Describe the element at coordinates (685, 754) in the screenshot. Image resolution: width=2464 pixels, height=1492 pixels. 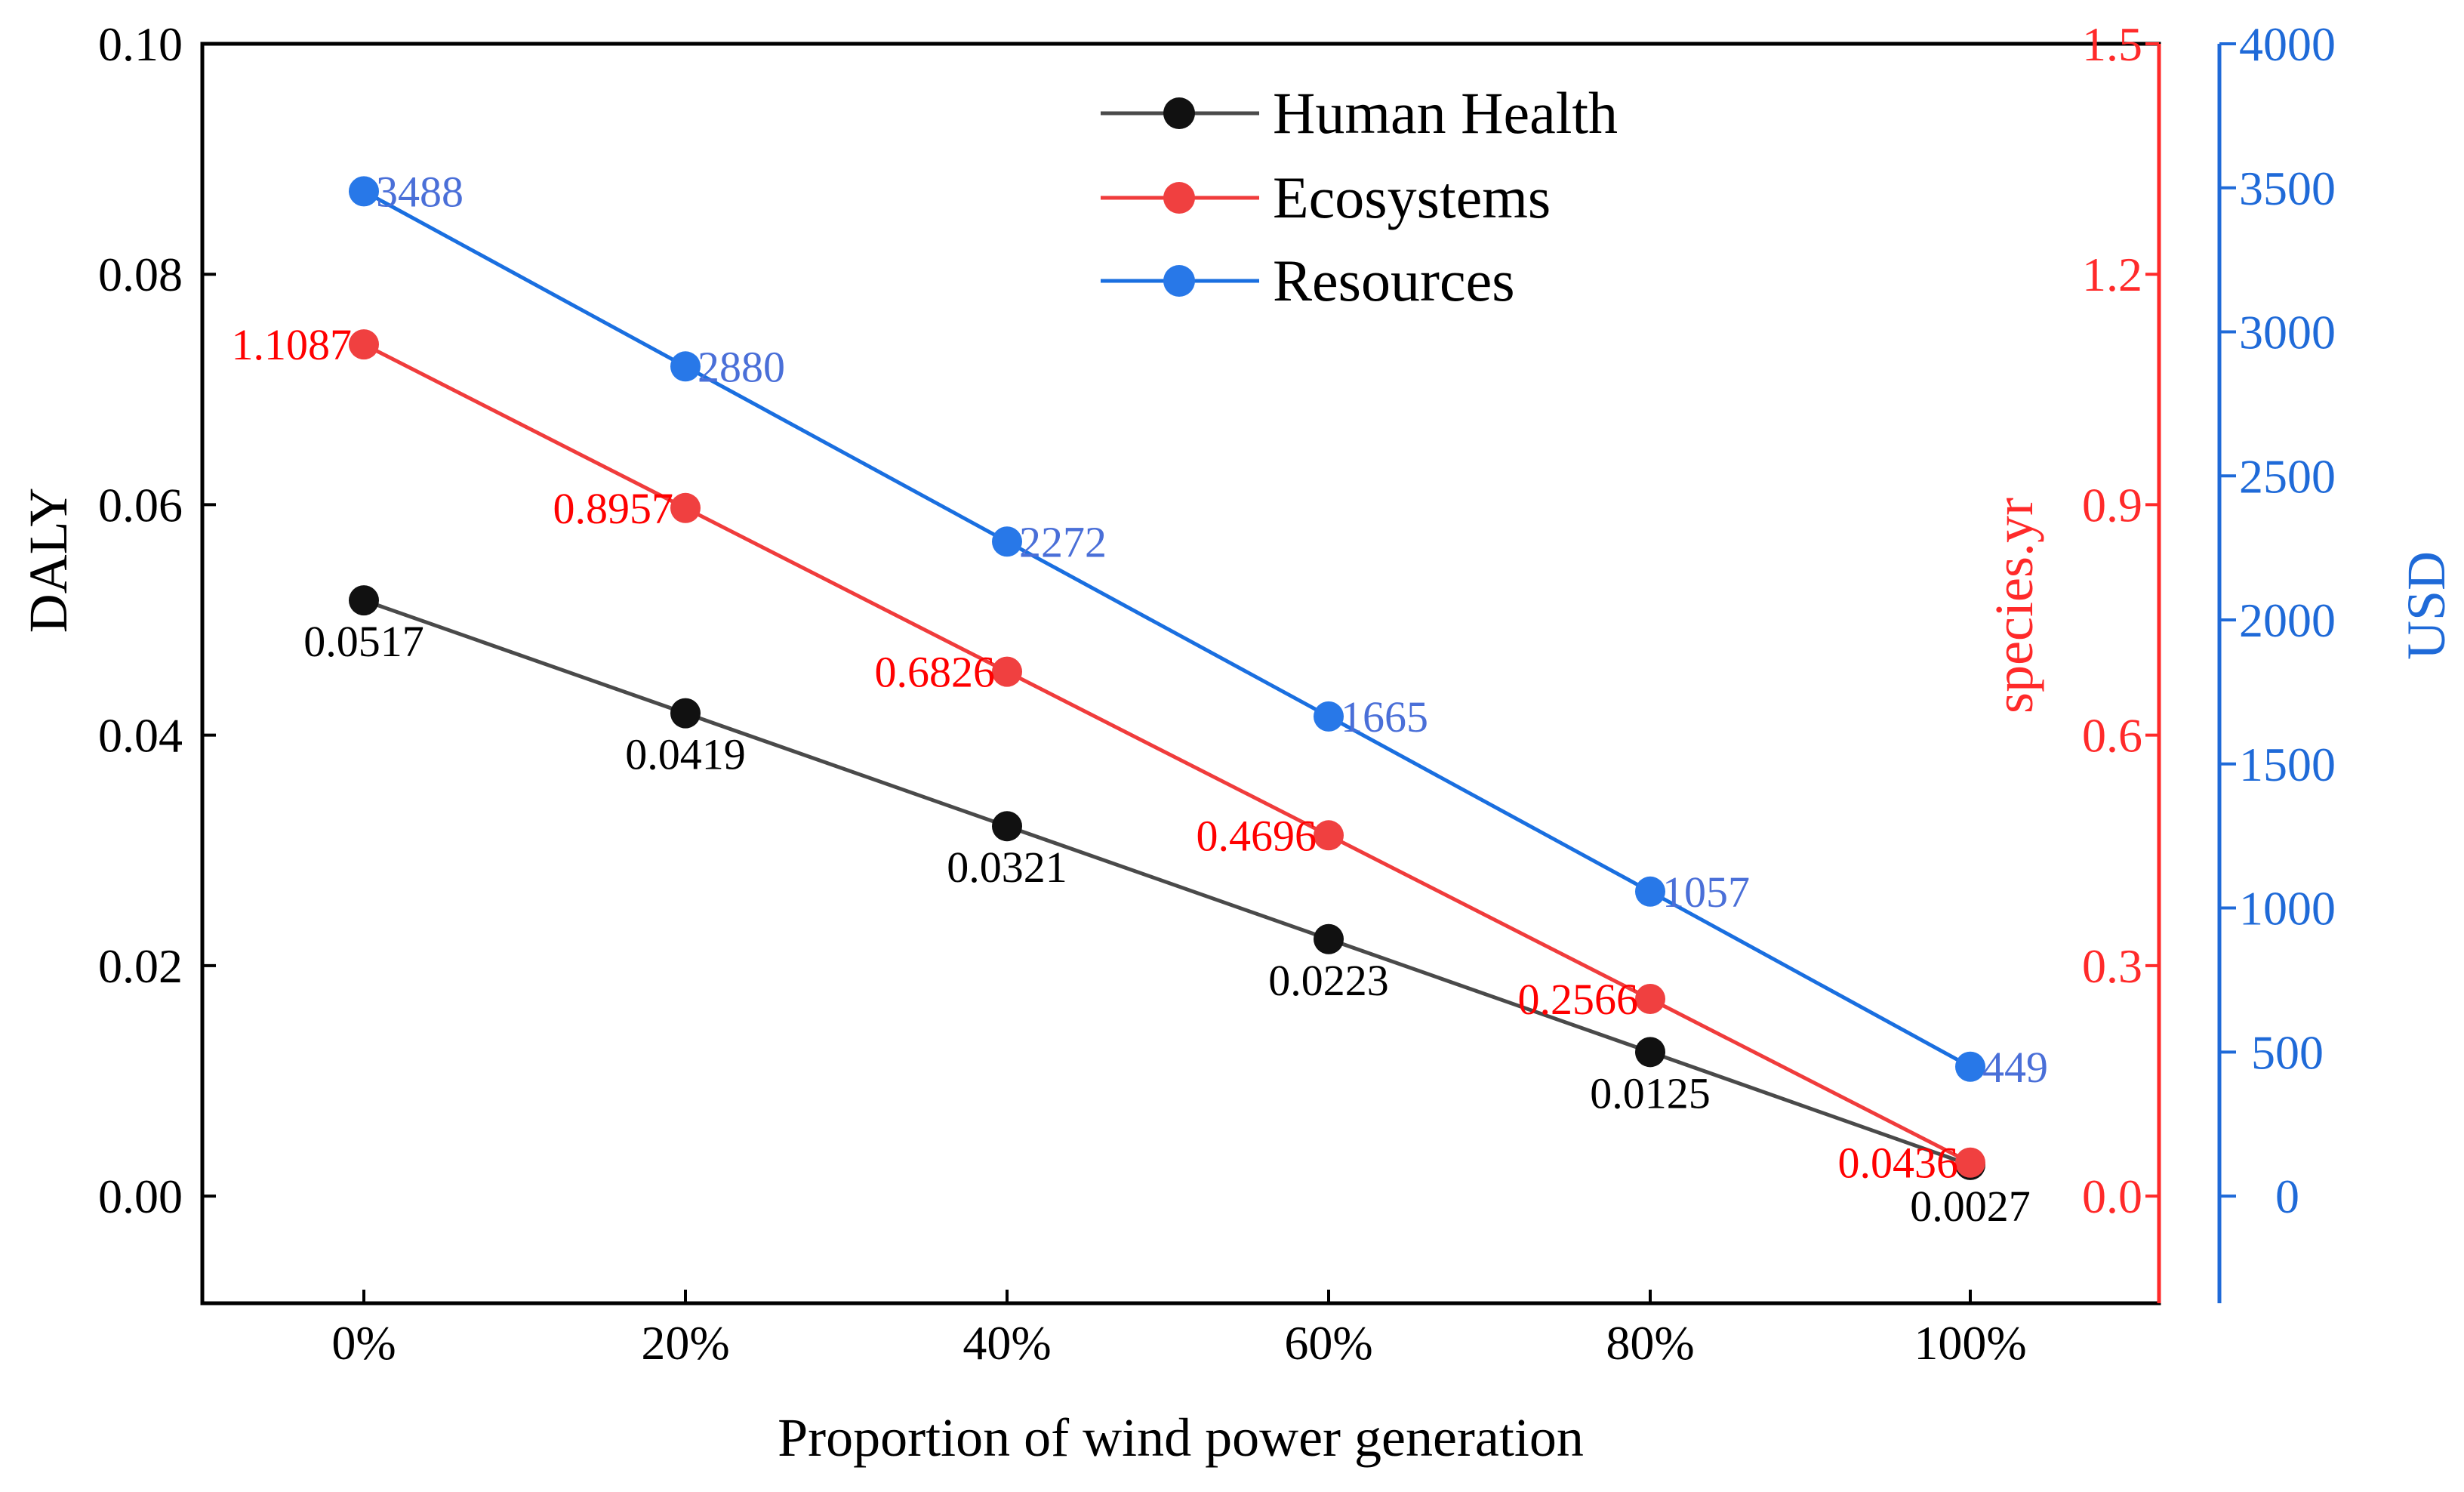
I see `data-label-human-health: 0.0419` at that location.